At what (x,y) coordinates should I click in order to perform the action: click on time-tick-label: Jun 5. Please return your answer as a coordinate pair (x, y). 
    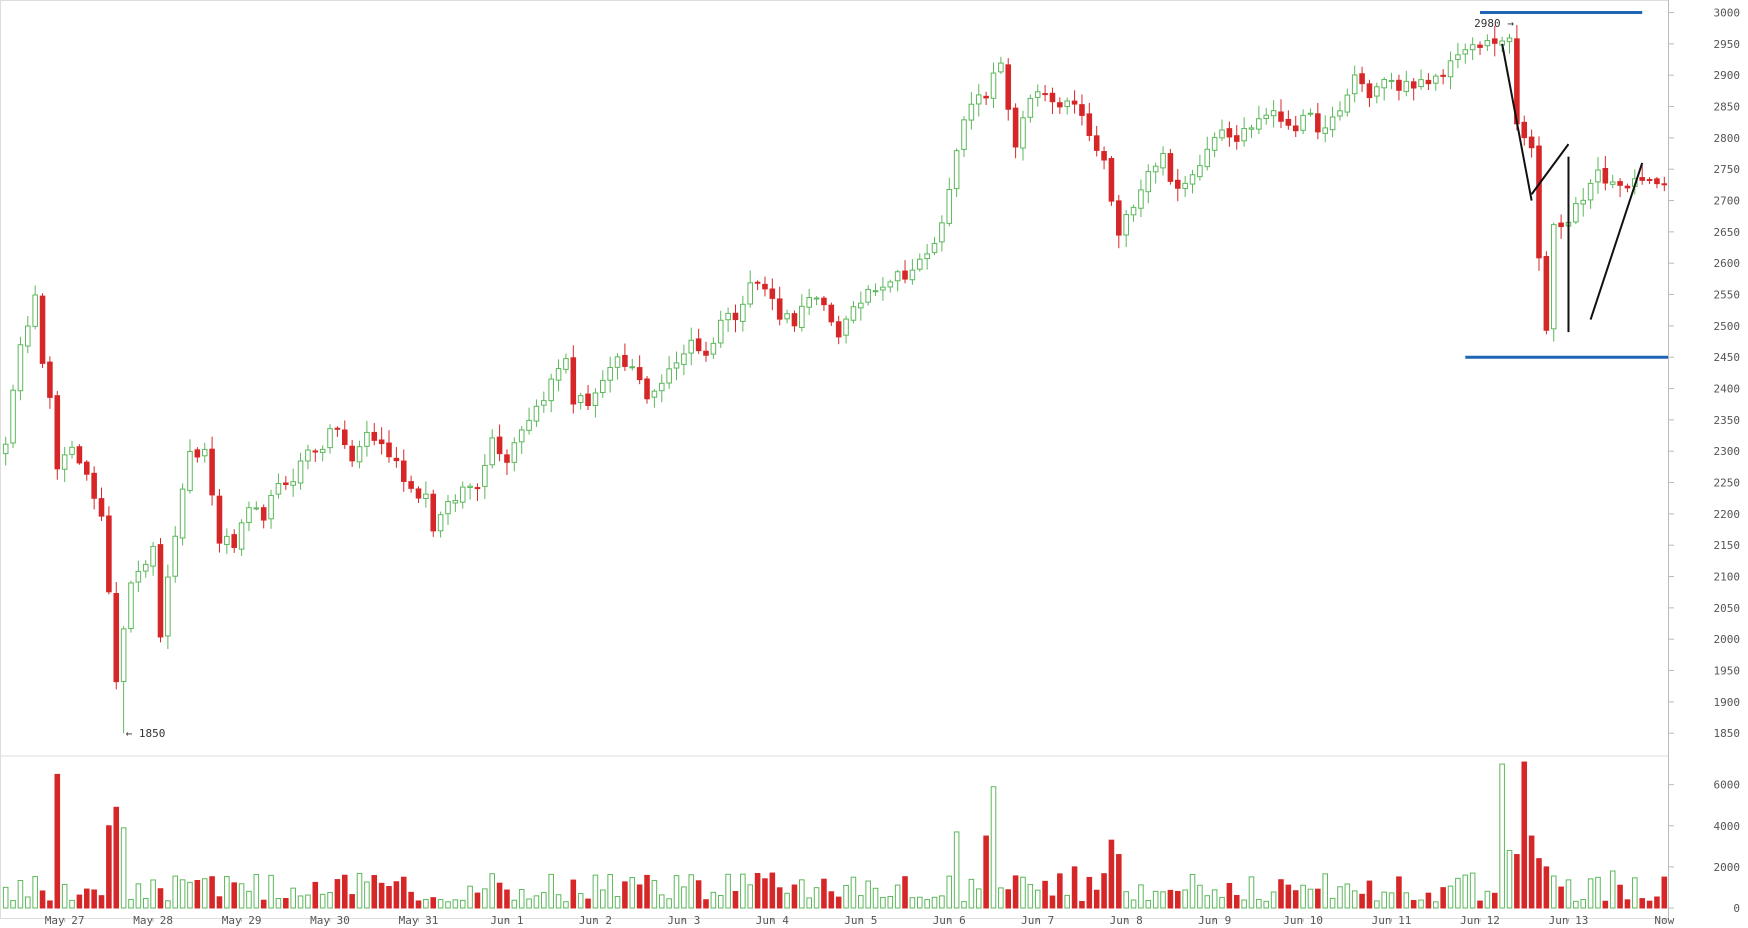
    Looking at the image, I should click on (860, 920).